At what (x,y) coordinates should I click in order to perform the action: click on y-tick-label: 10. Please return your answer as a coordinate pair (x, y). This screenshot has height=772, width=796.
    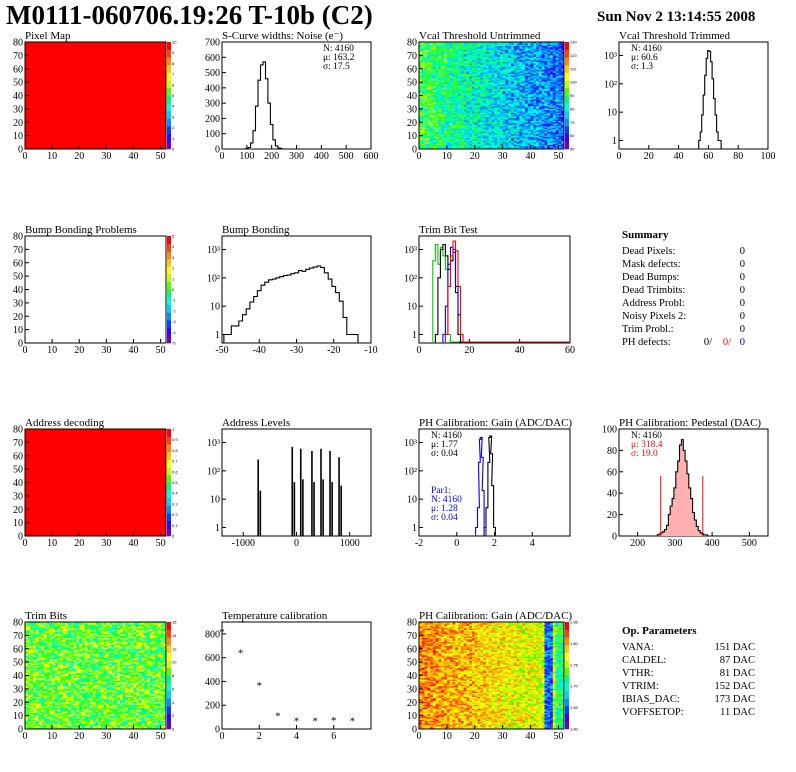
    Looking at the image, I should click on (18, 136).